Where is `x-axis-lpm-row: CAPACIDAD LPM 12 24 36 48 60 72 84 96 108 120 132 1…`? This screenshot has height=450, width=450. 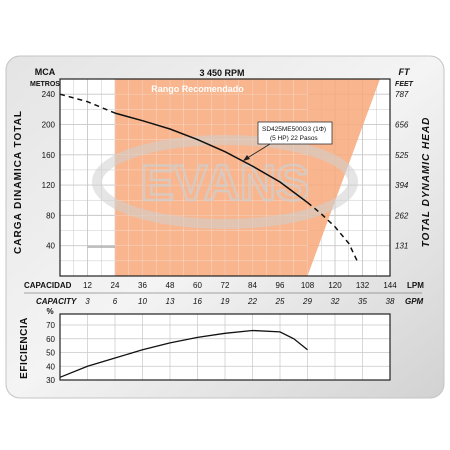 x-axis-lpm-row: CAPACIDAD LPM 12 24 36 48 60 72 84 96 108 120 132 1… is located at coordinates (224, 285).